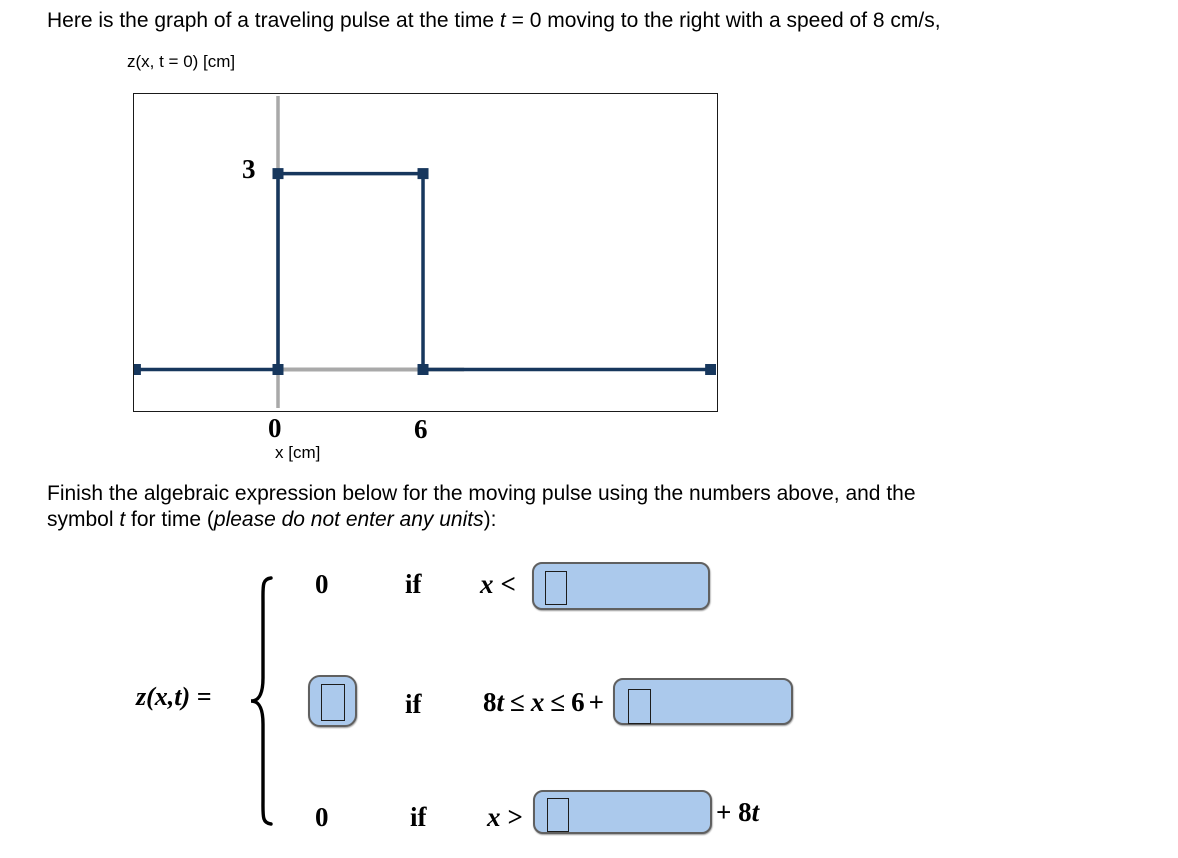 The width and height of the screenshot is (1178, 858). Describe the element at coordinates (322, 584) in the screenshot. I see `piecewise-row1-value: 0` at that location.